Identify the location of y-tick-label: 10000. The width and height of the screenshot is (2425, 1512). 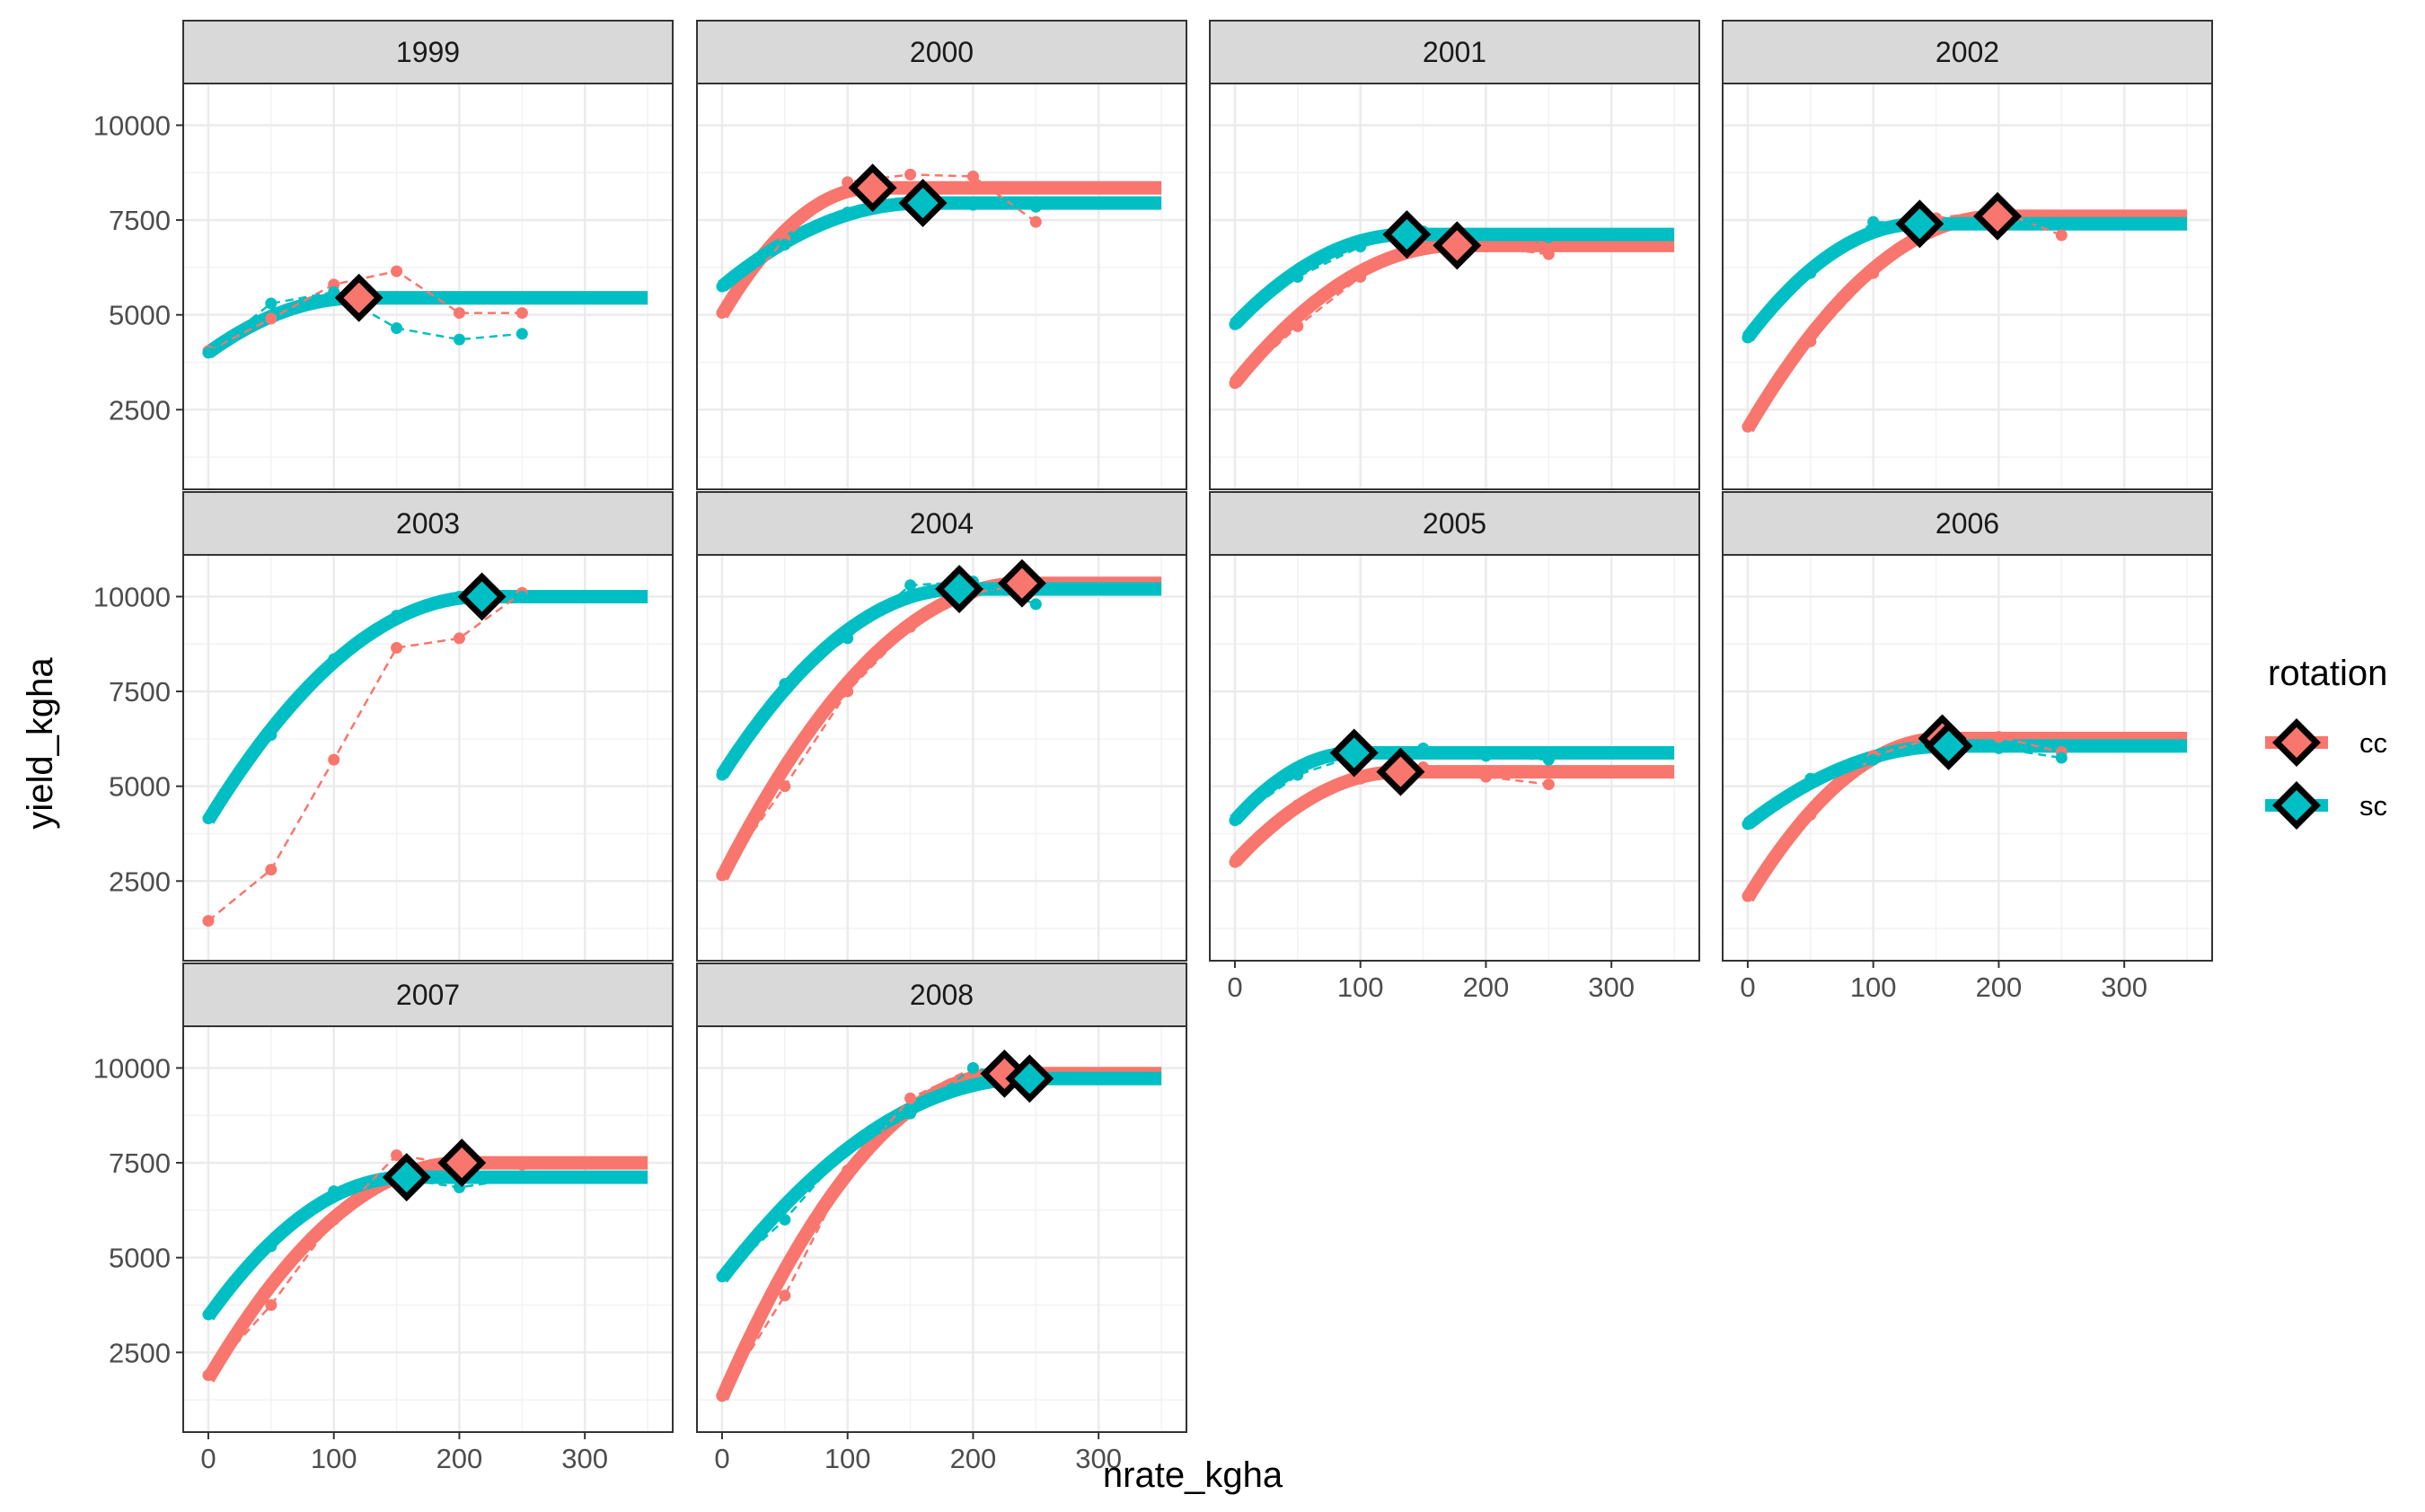
(132, 596).